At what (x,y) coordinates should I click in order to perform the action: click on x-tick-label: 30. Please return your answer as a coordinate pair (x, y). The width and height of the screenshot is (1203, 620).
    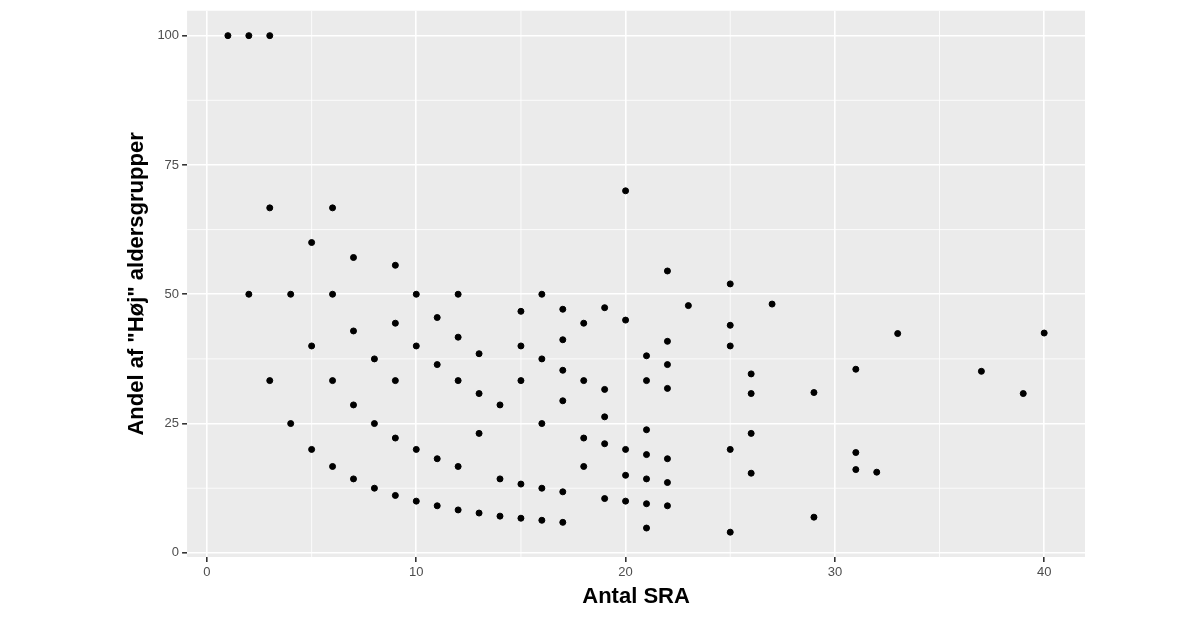
    Looking at the image, I should click on (835, 572).